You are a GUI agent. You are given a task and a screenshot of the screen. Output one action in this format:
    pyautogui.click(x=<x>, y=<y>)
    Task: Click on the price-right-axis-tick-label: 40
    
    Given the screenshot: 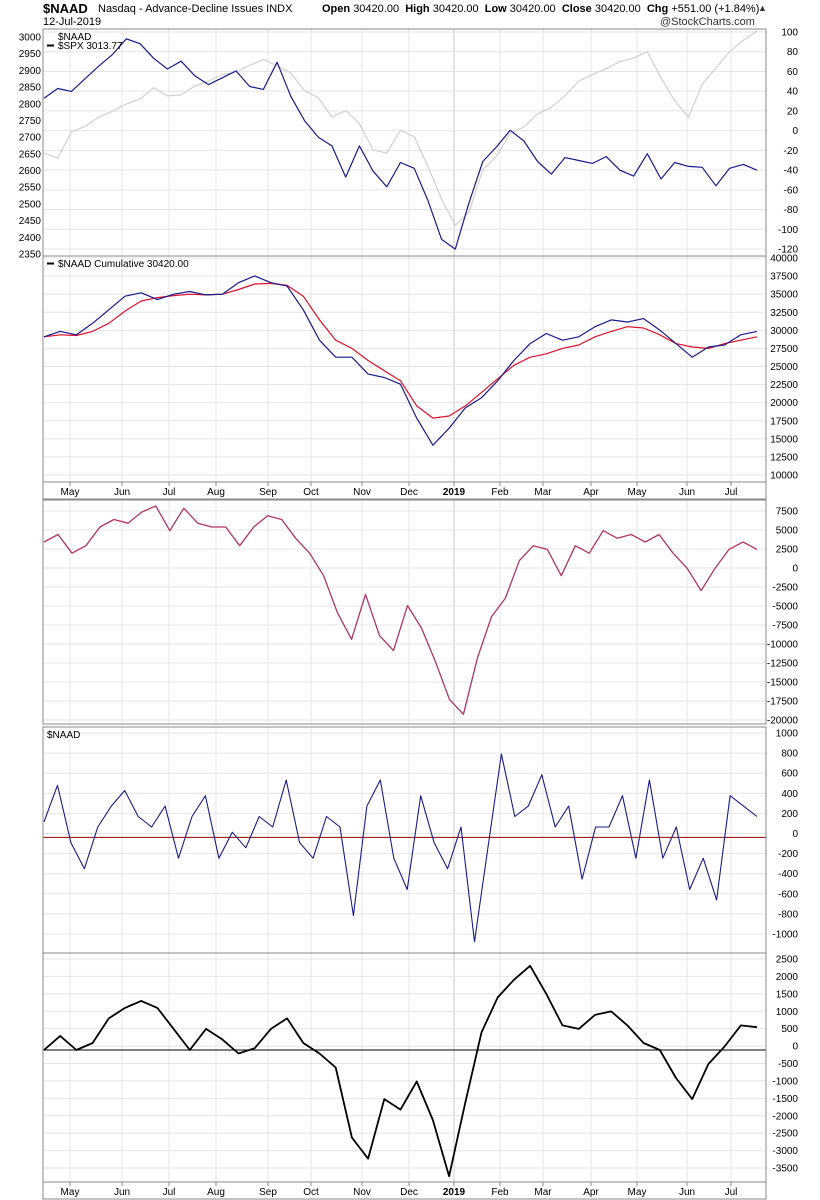 What is the action you would take?
    pyautogui.click(x=793, y=92)
    